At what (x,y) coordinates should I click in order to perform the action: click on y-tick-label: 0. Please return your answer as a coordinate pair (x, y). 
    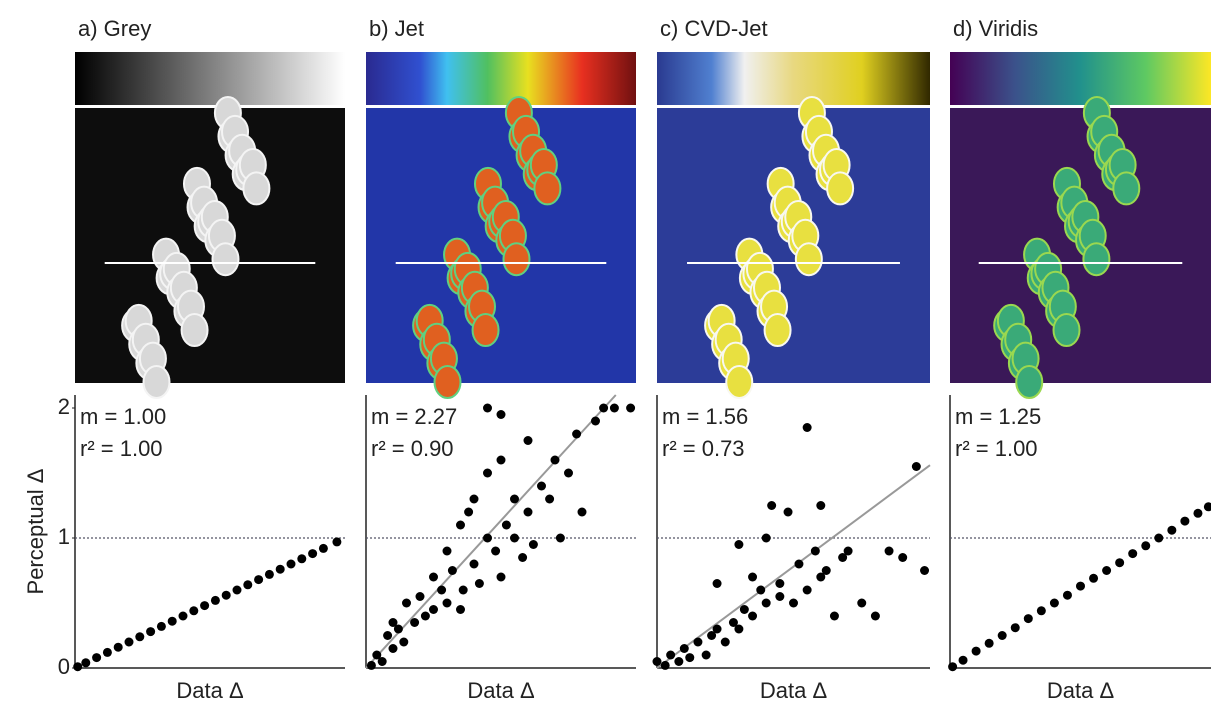
    Looking at the image, I should click on (64, 666).